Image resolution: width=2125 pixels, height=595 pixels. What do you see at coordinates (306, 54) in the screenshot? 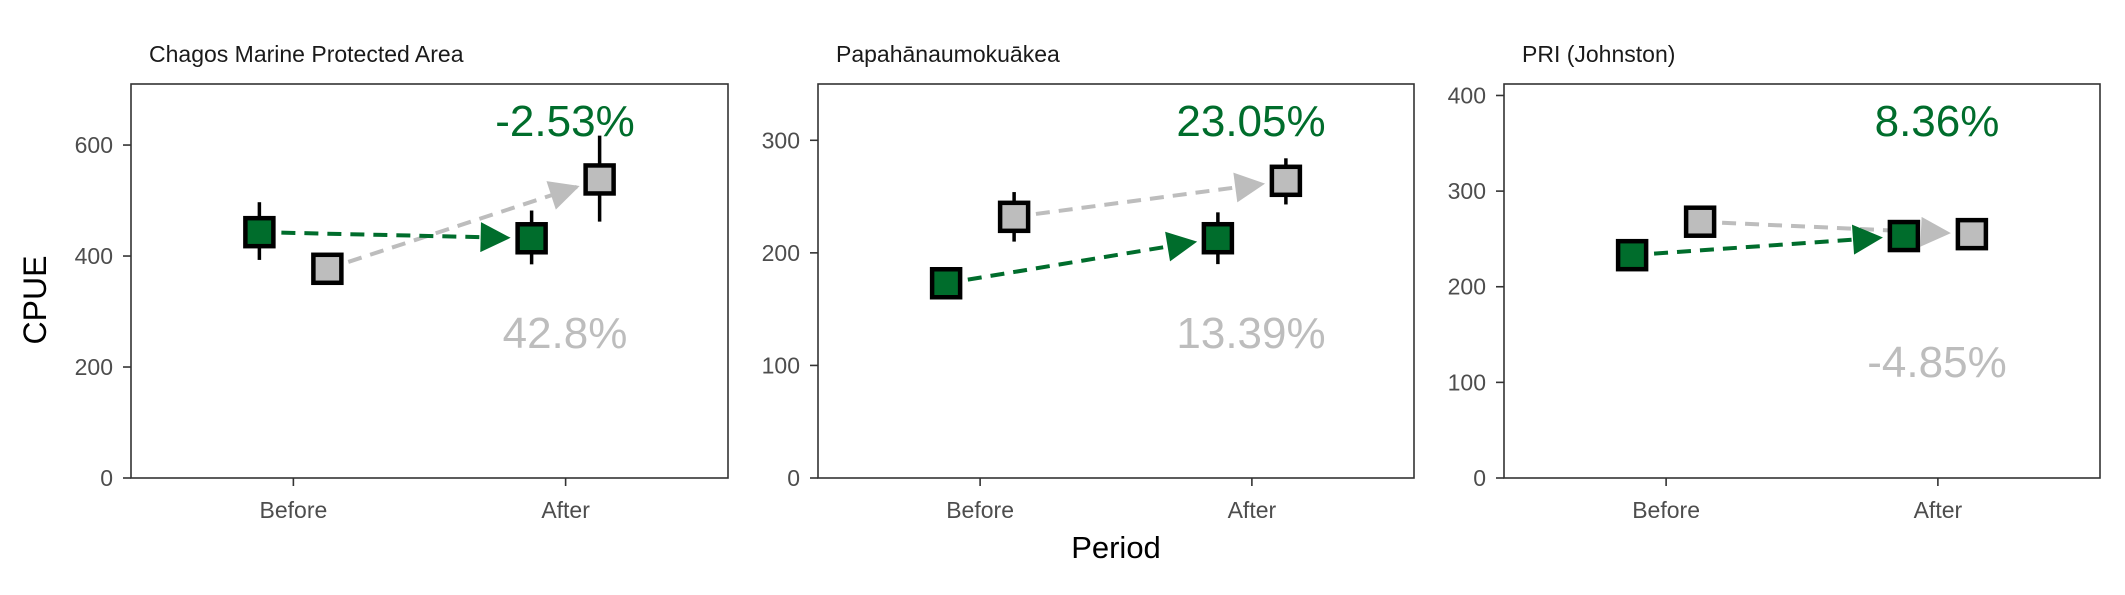
I see `panel-title: Chagos Marine Protected Area` at bounding box center [306, 54].